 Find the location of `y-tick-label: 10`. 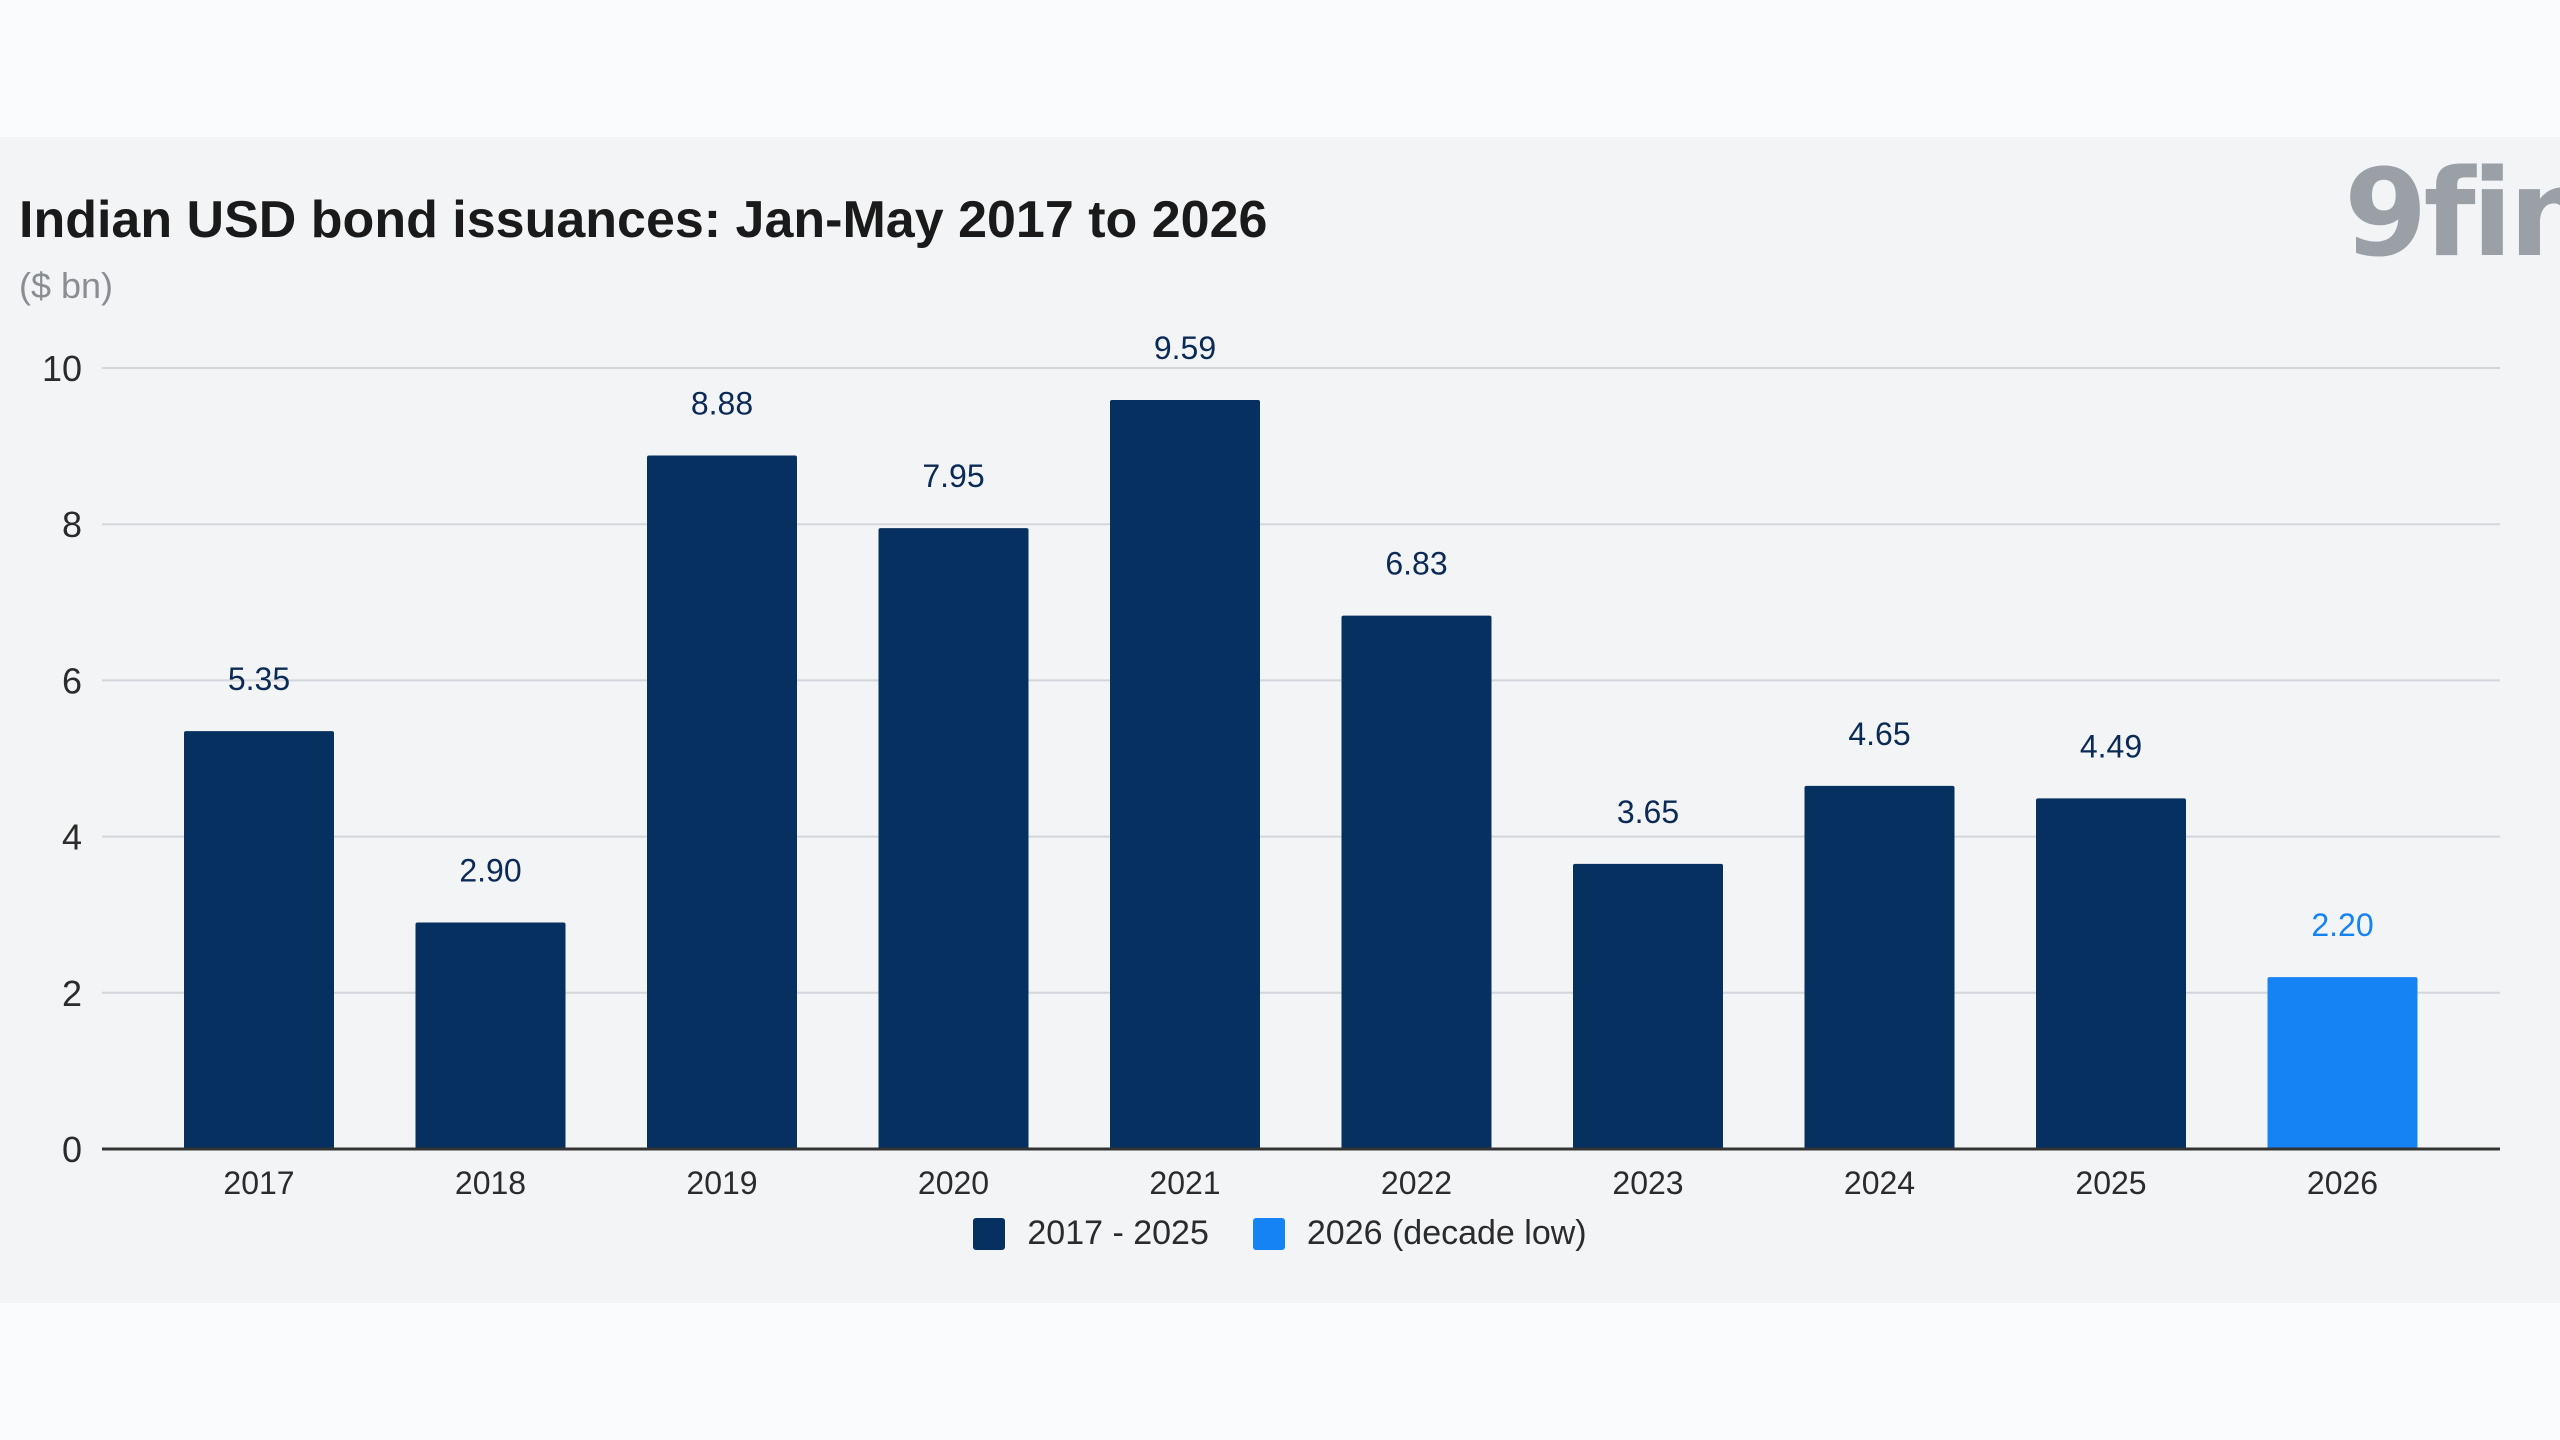

y-tick-label: 10 is located at coordinates (62, 368).